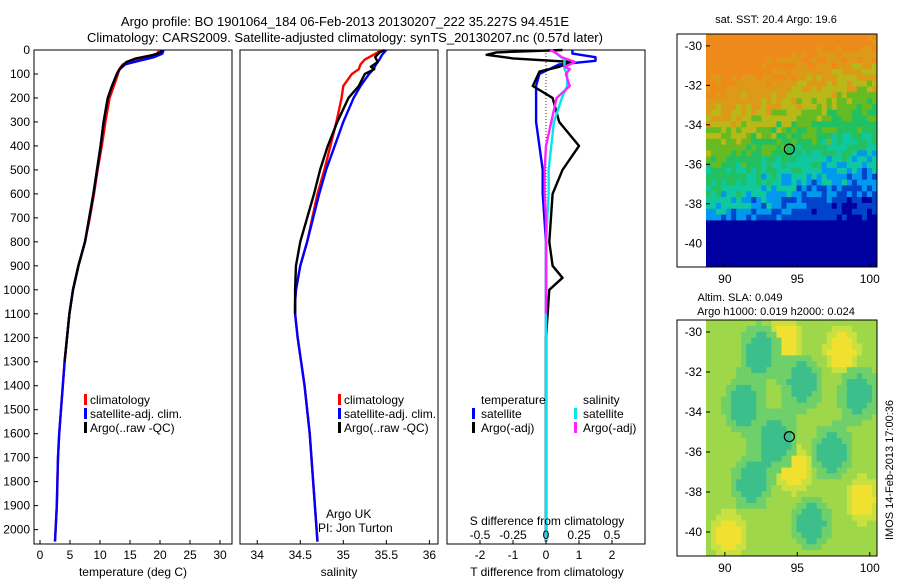 The width and height of the screenshot is (900, 580). What do you see at coordinates (480, 555) in the screenshot?
I see `x-tick-label: -2` at bounding box center [480, 555].